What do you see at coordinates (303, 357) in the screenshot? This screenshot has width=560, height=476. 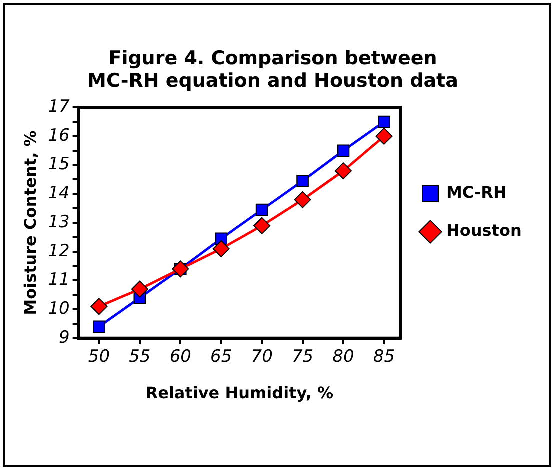 I see `x-tick-label: 75` at bounding box center [303, 357].